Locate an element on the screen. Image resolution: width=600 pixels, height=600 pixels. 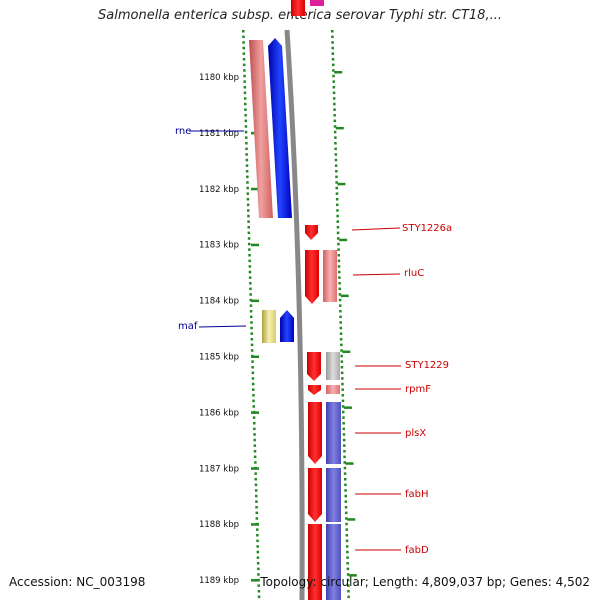
gene-maf is located at coordinates (269, 326).